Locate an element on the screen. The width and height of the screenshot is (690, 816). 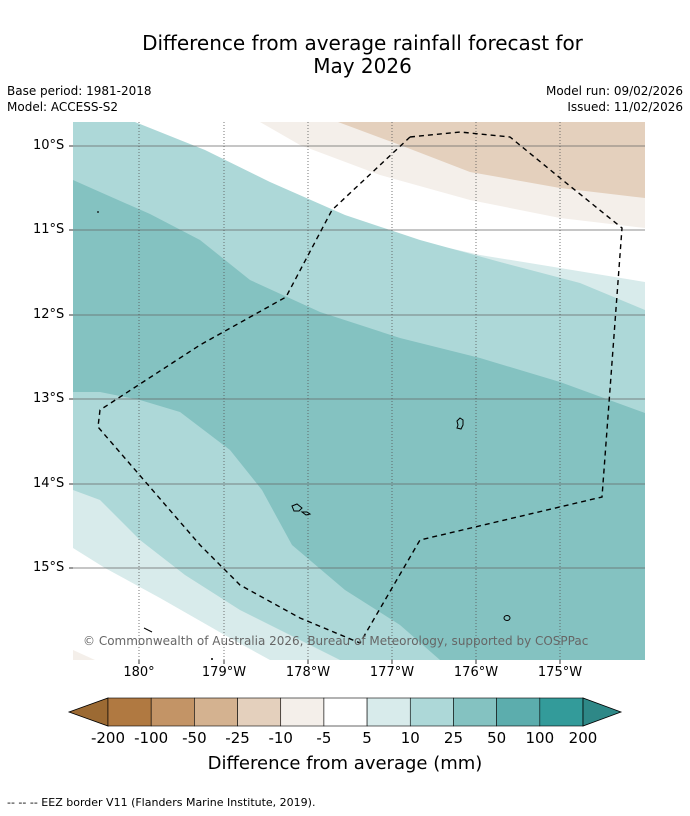
colorbar is located at coordinates (345, 712).